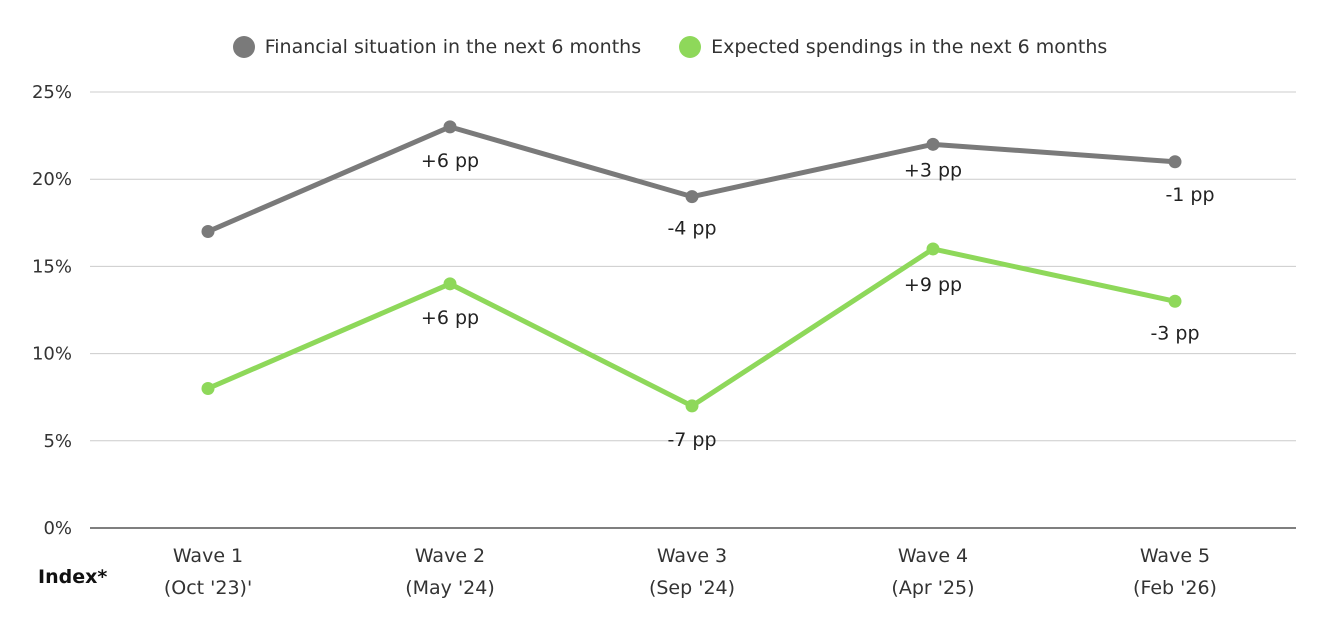 The image size is (1340, 632). Describe the element at coordinates (450, 572) in the screenshot. I see `x-tick-label: Wave 2 (May '24)` at that location.